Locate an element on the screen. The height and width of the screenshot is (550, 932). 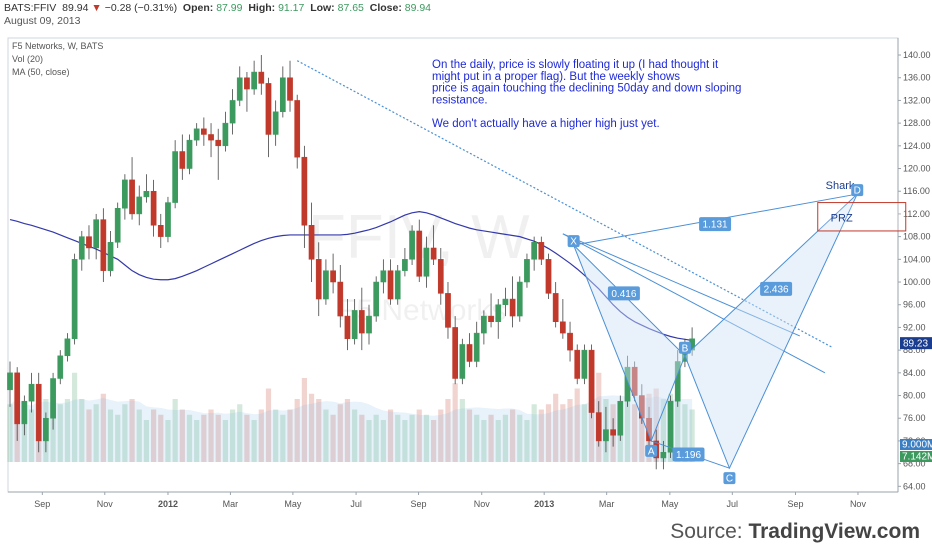
y-tick-label: 136.00 is located at coordinates (917, 78).